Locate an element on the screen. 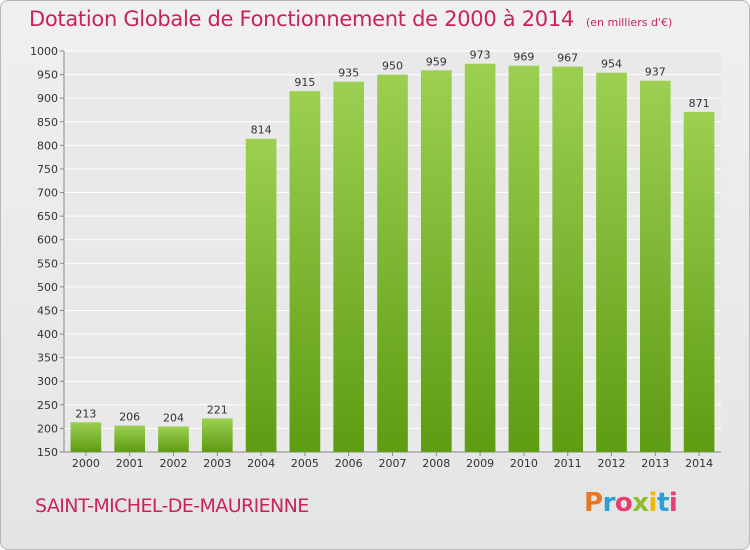  bar-2008 is located at coordinates (436, 261).